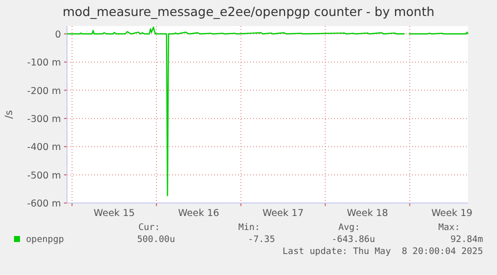 This screenshot has height=275, width=497. I want to click on chart-title: mod_measure_message_e2ee/openpgp counter - by month, so click(248, 11).